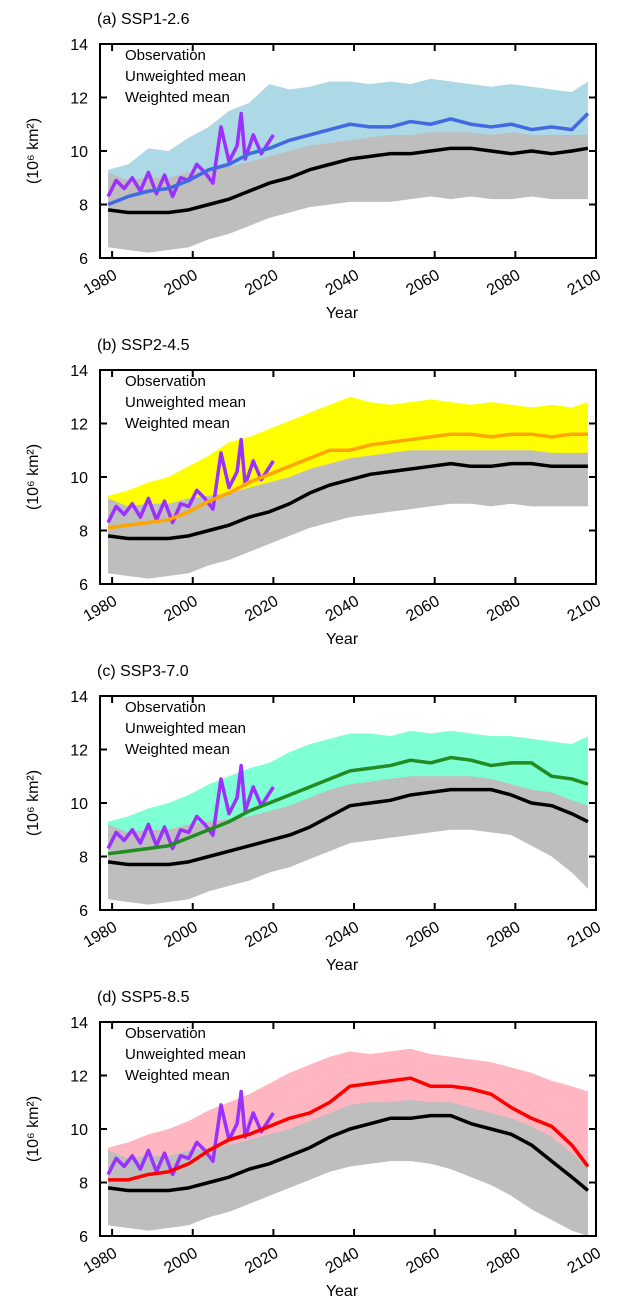  What do you see at coordinates (143, 671) in the screenshot?
I see `chart-title: (c) SSP3-7.0` at bounding box center [143, 671].